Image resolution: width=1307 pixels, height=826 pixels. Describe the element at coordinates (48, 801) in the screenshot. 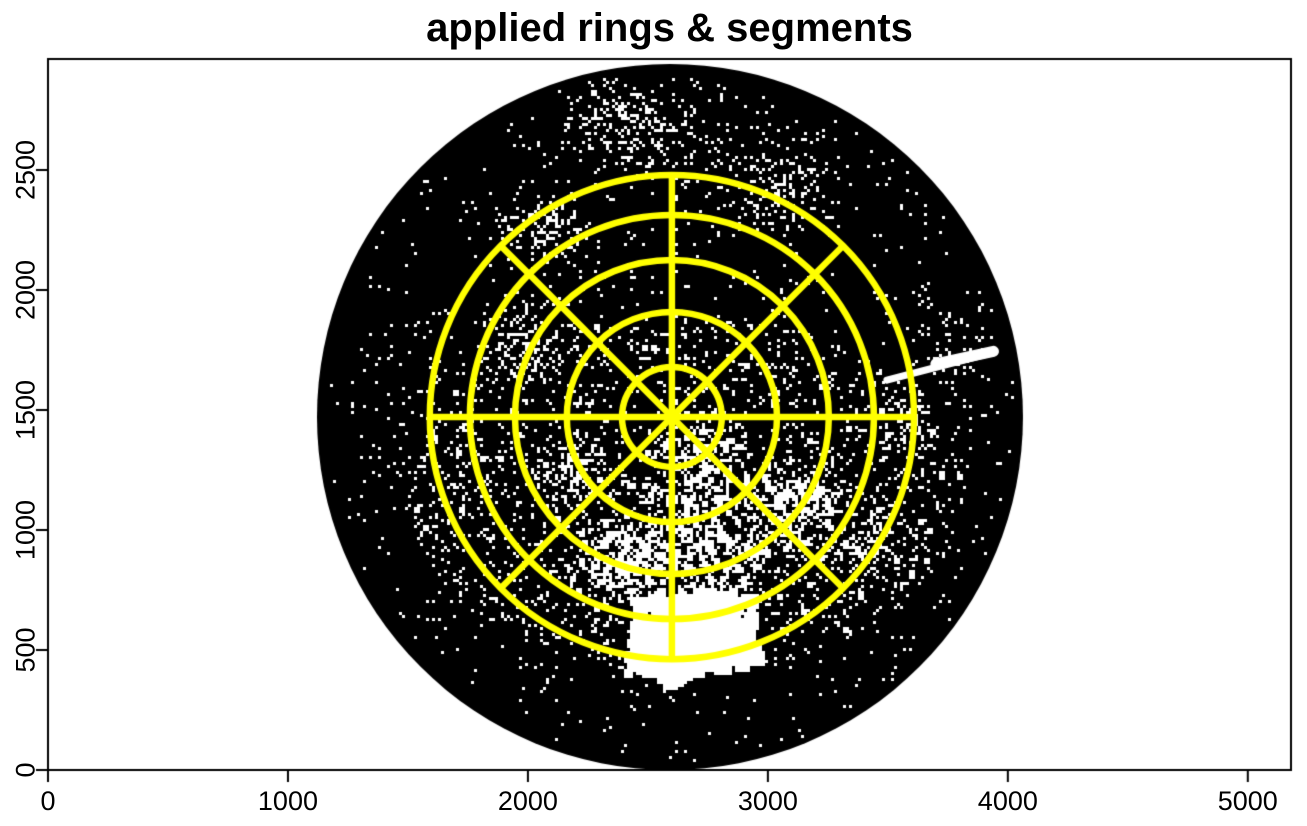

I see `x-tick-label: 0` at that location.